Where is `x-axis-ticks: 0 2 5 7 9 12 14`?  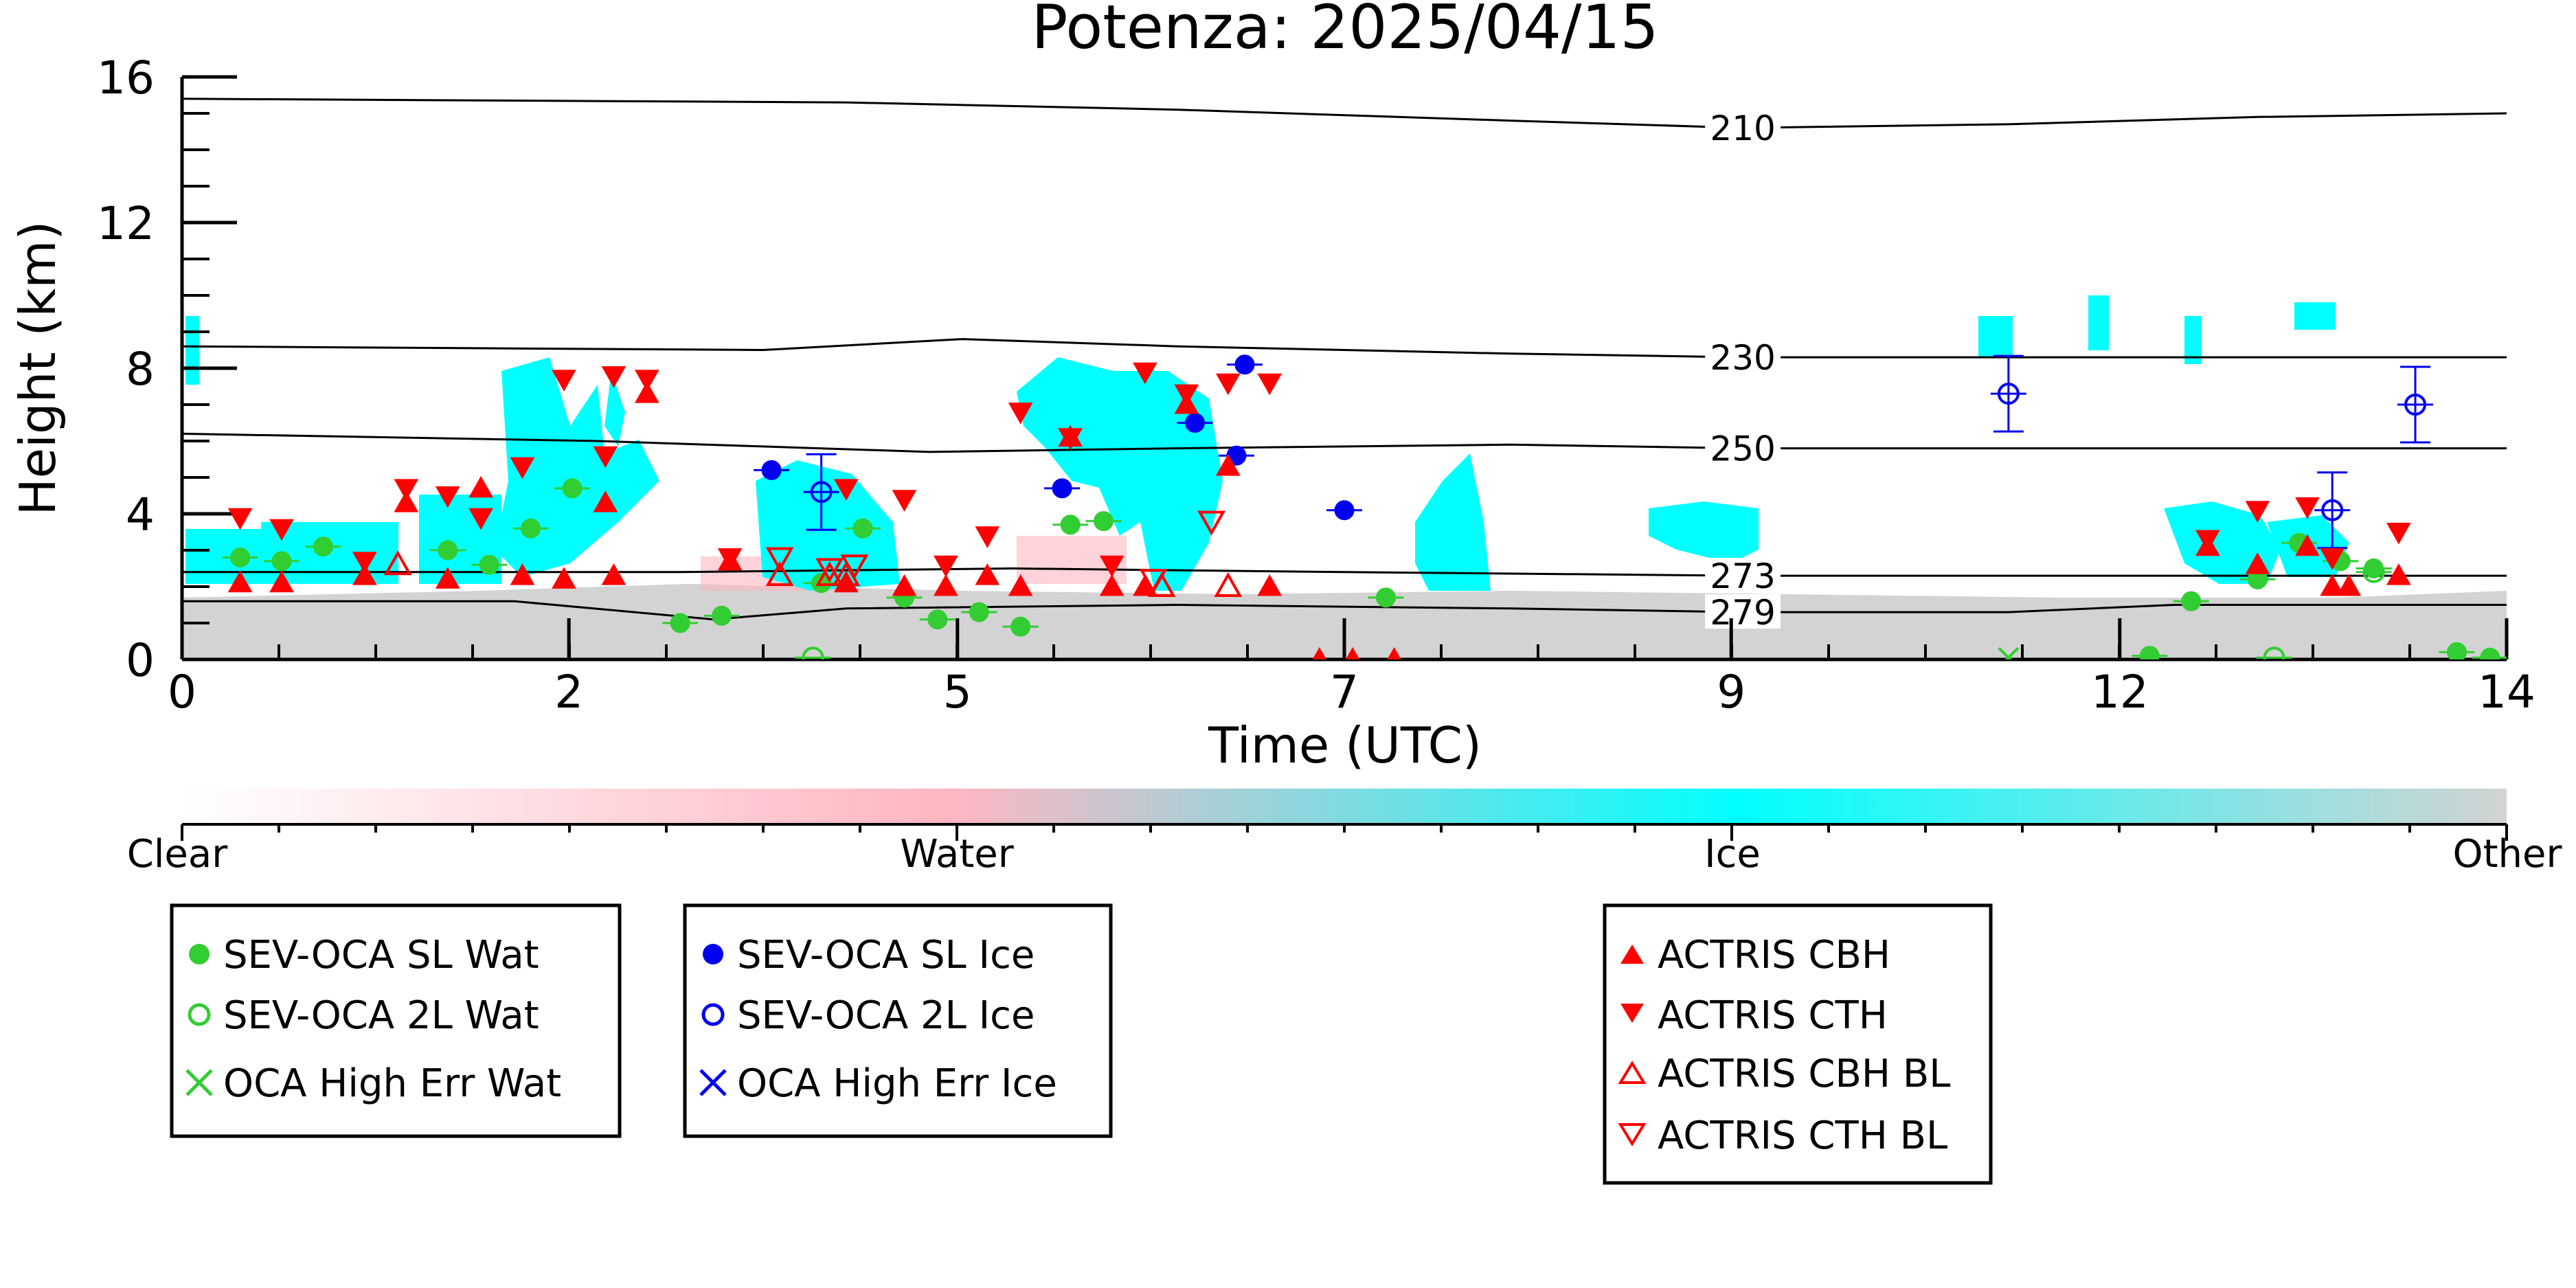 x-axis-ticks: 0 2 5 7 9 12 14 is located at coordinates (1351, 668).